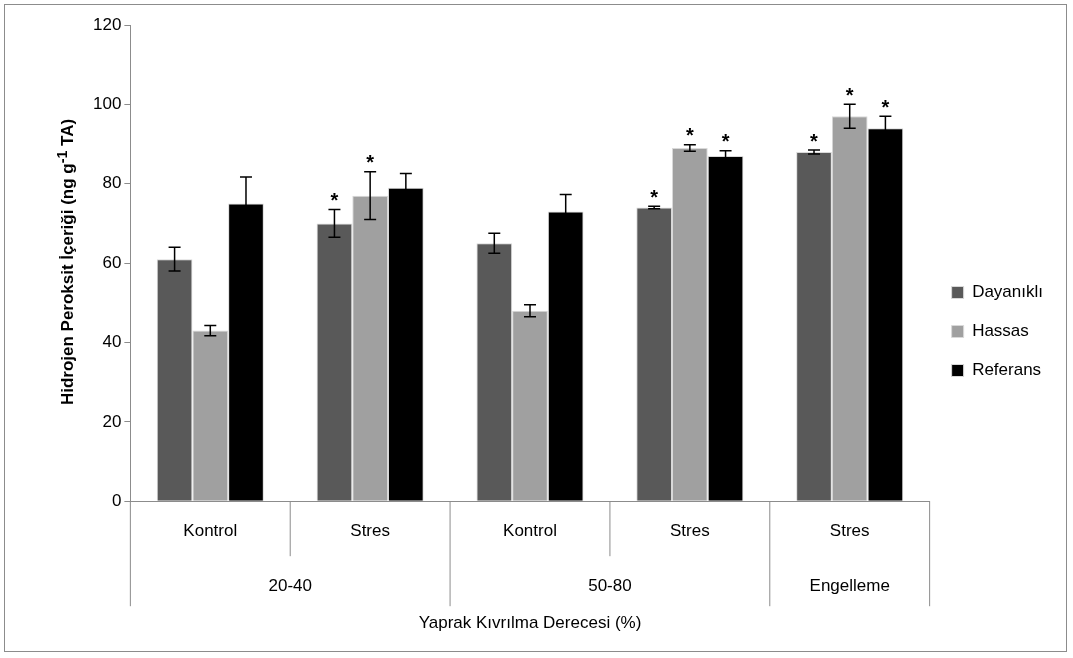 This screenshot has height=658, width=1073. Describe the element at coordinates (849, 585) in the screenshot. I see `text: Engelleme` at that location.